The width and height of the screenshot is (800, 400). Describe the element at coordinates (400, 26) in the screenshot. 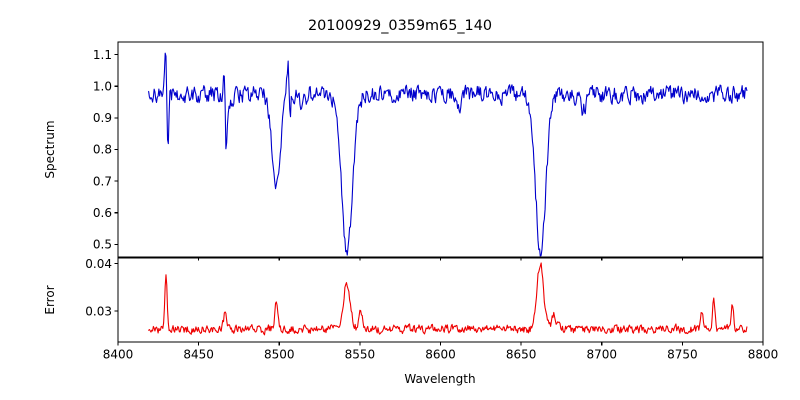

I see `figure-title: 20100929_0359m65_140` at that location.